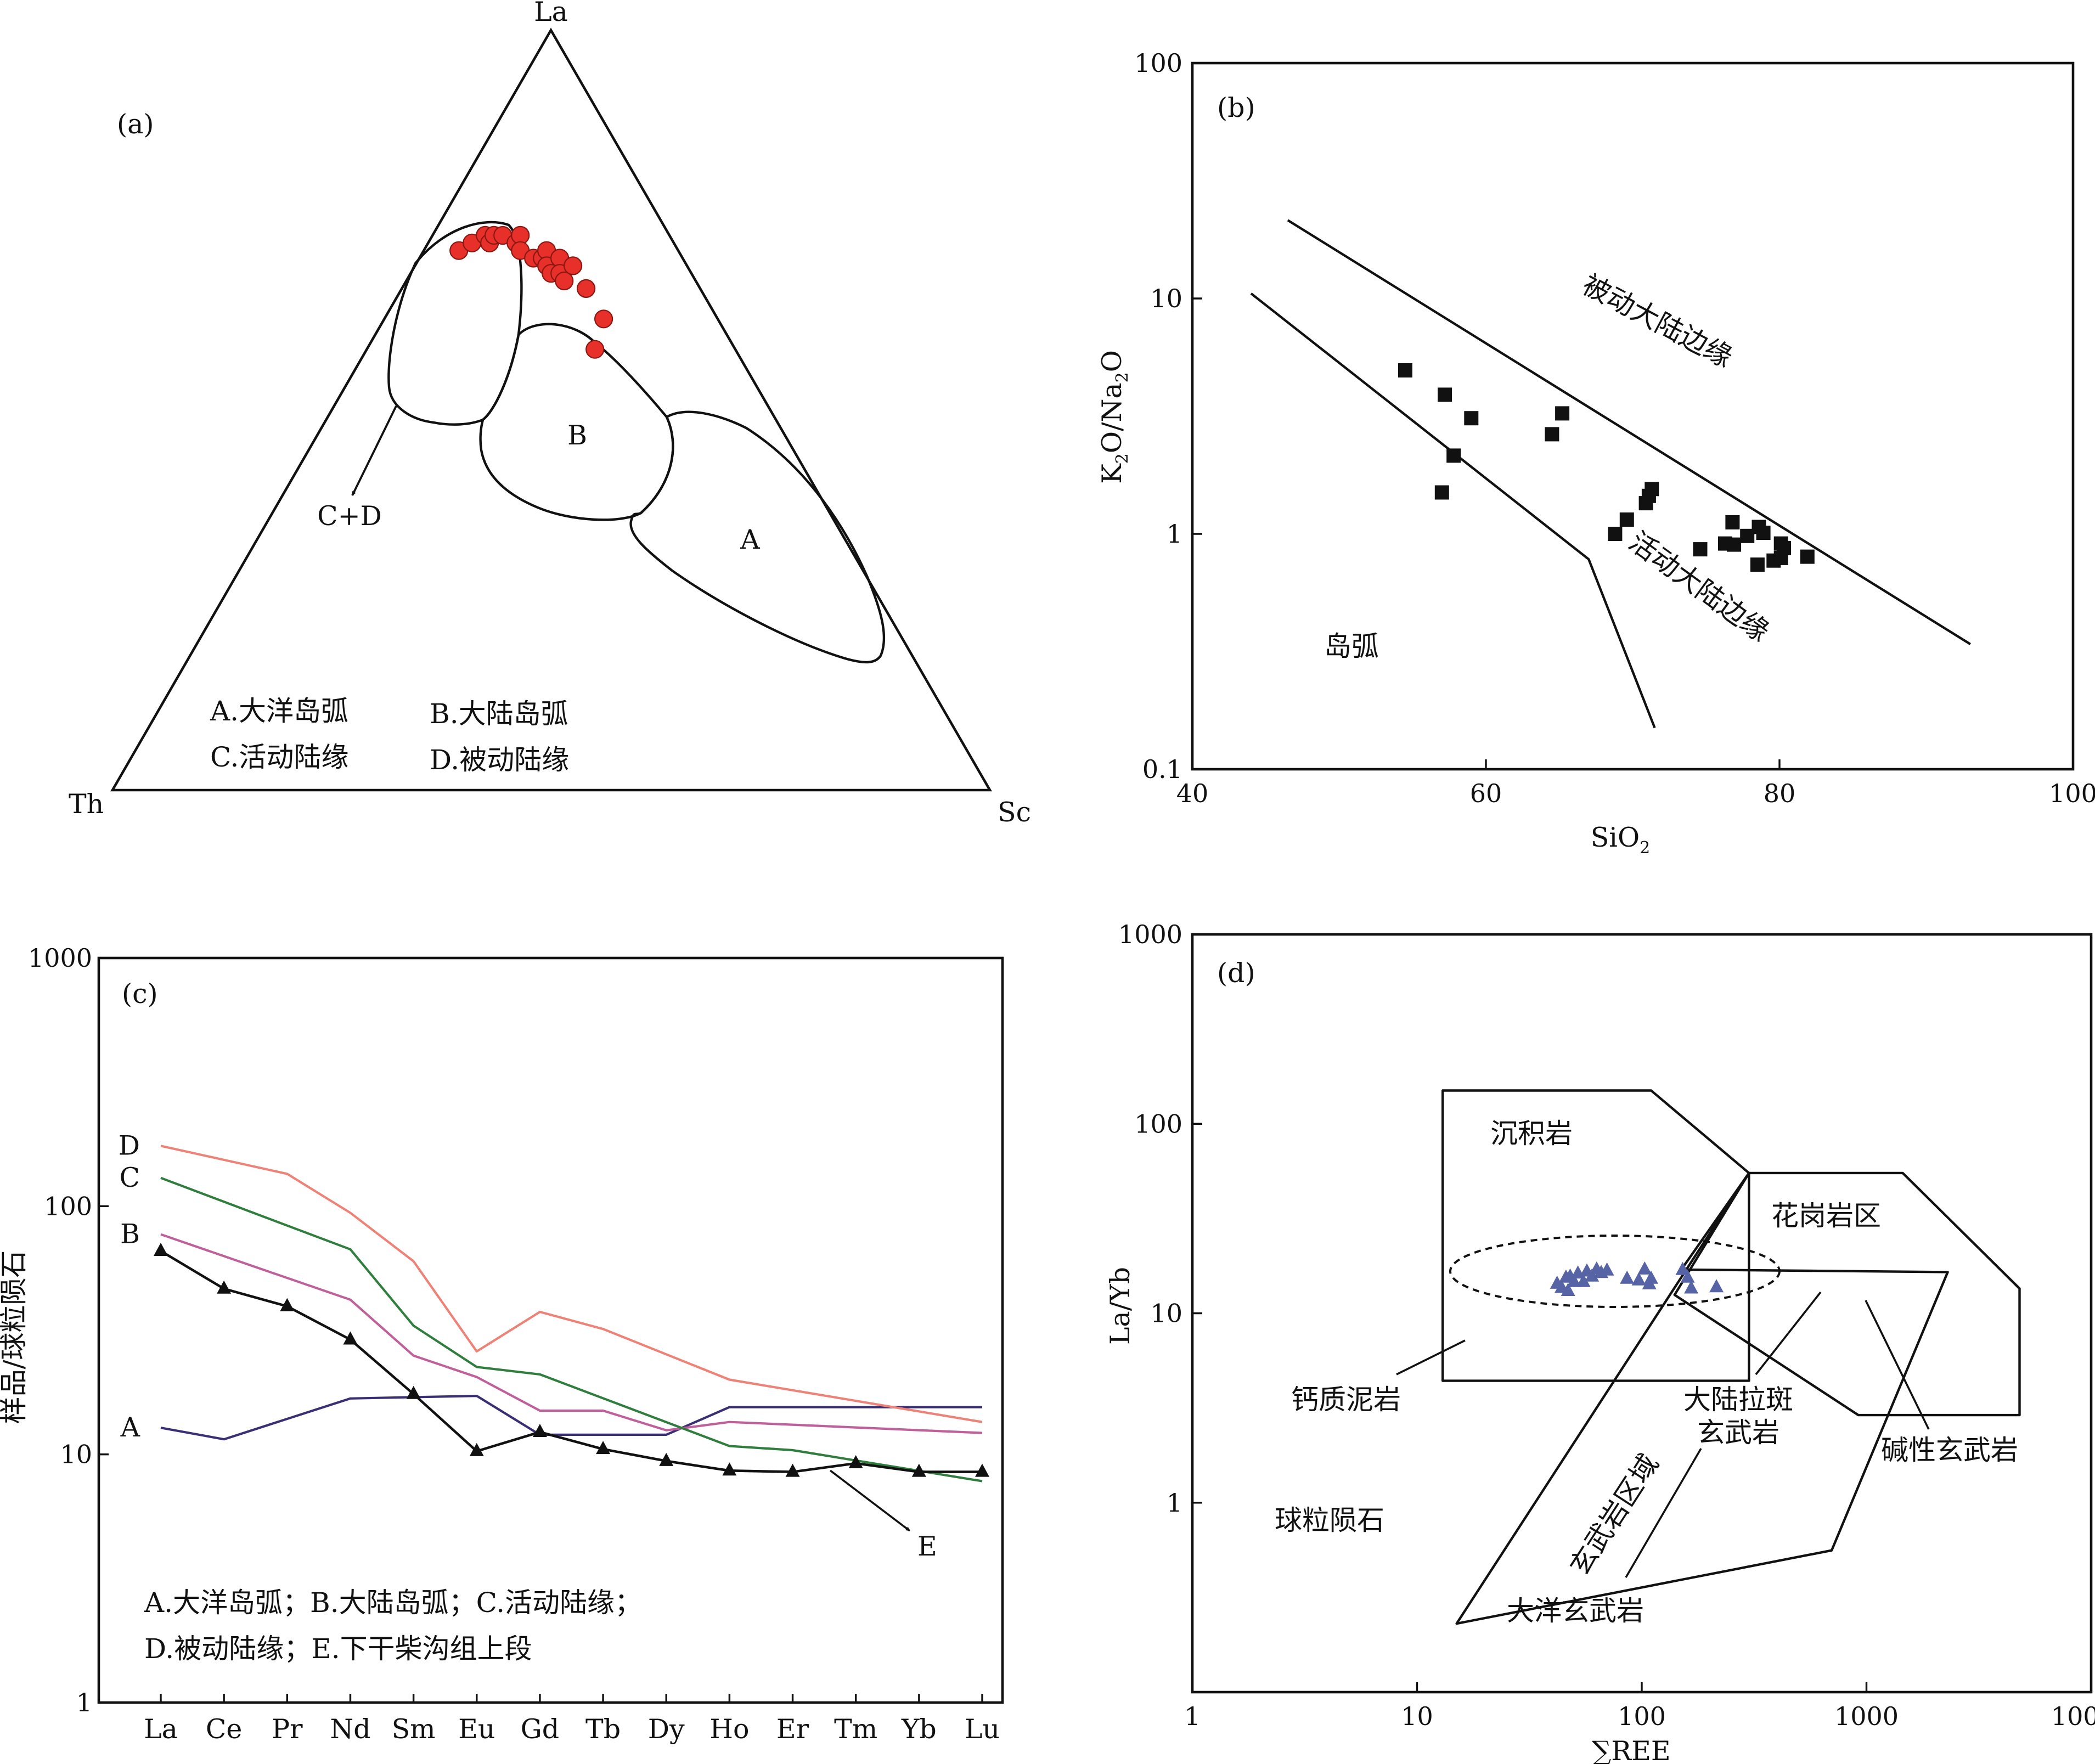  Describe the element at coordinates (1158, 63) in the screenshot. I see `y-tick-label-b-100: 100` at that location.